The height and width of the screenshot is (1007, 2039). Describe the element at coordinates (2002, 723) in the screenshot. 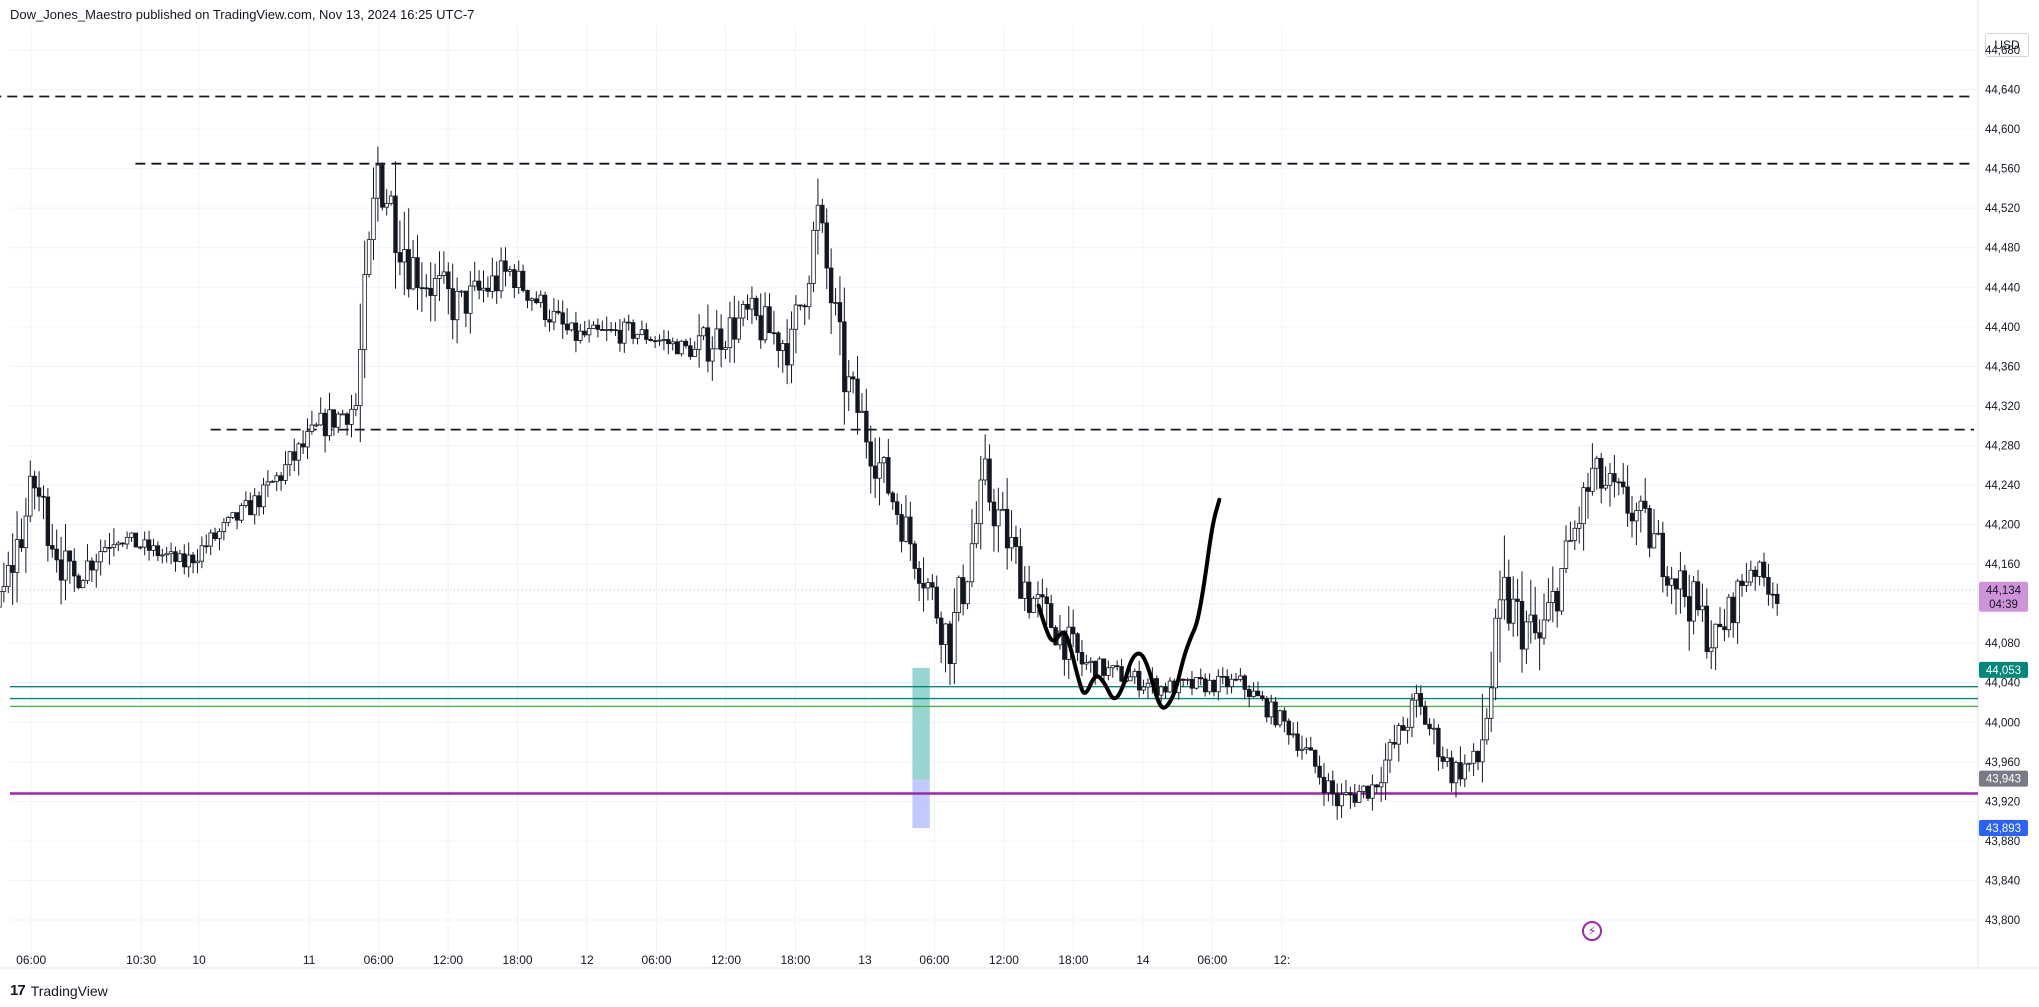

I see `y-tick-label: 44,000` at that location.